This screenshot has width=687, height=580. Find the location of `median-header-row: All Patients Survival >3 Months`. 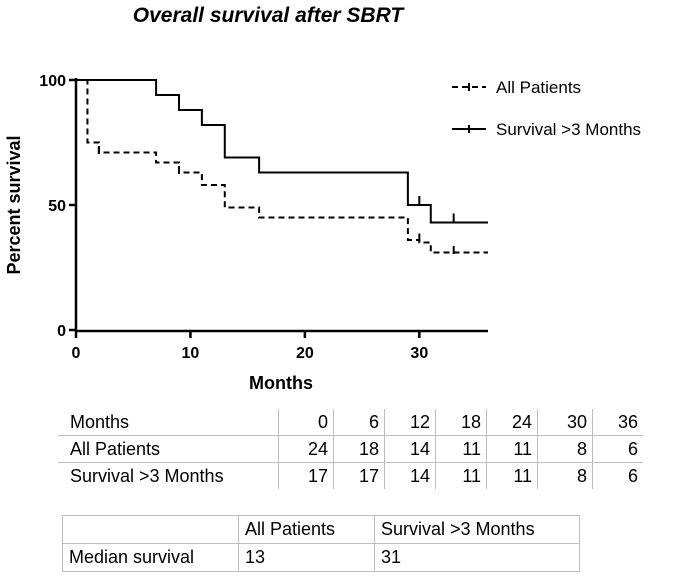

median-header-row: All Patients Survival >3 Months is located at coordinates (321, 529).